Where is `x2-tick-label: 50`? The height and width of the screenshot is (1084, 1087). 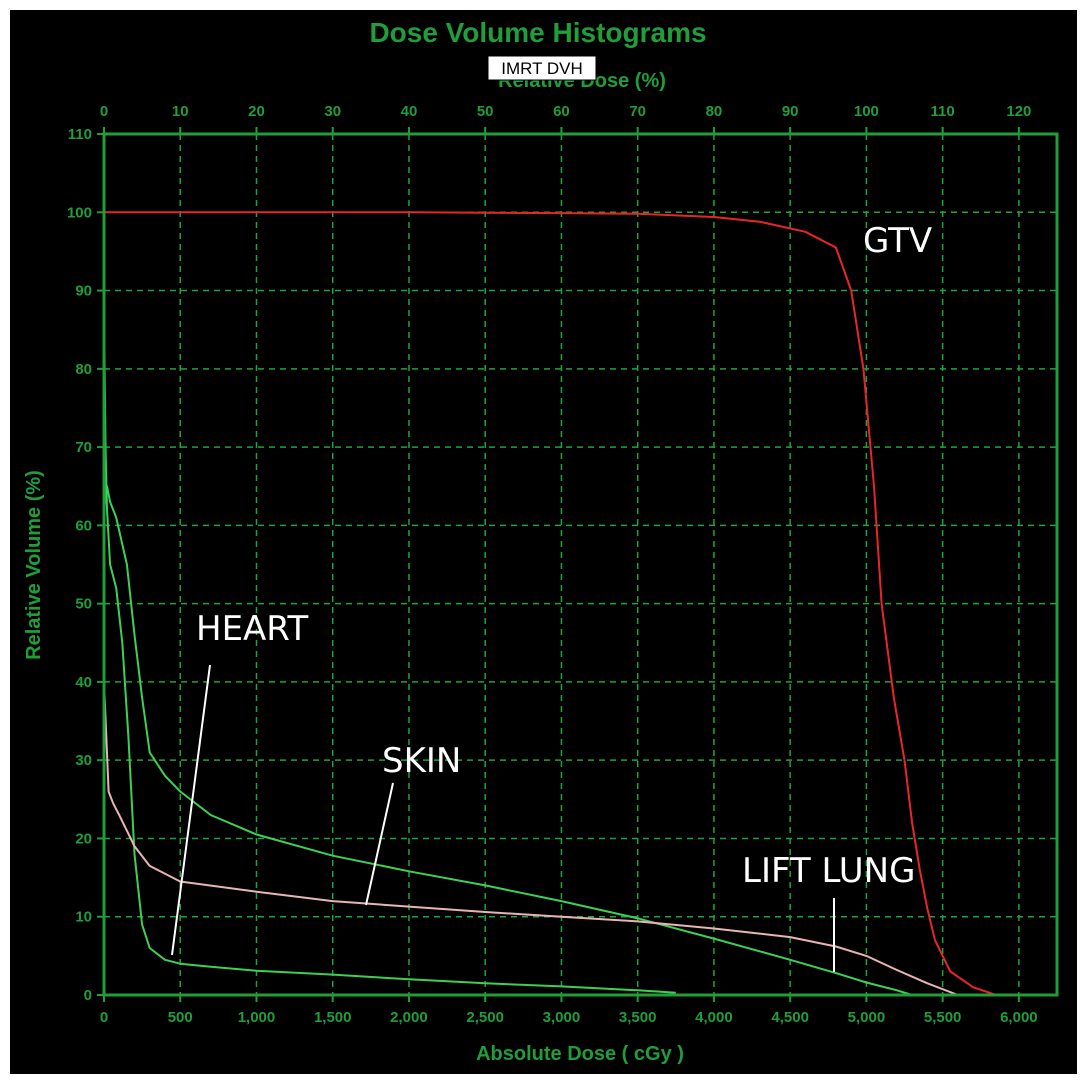
x2-tick-label: 50 is located at coordinates (485, 111).